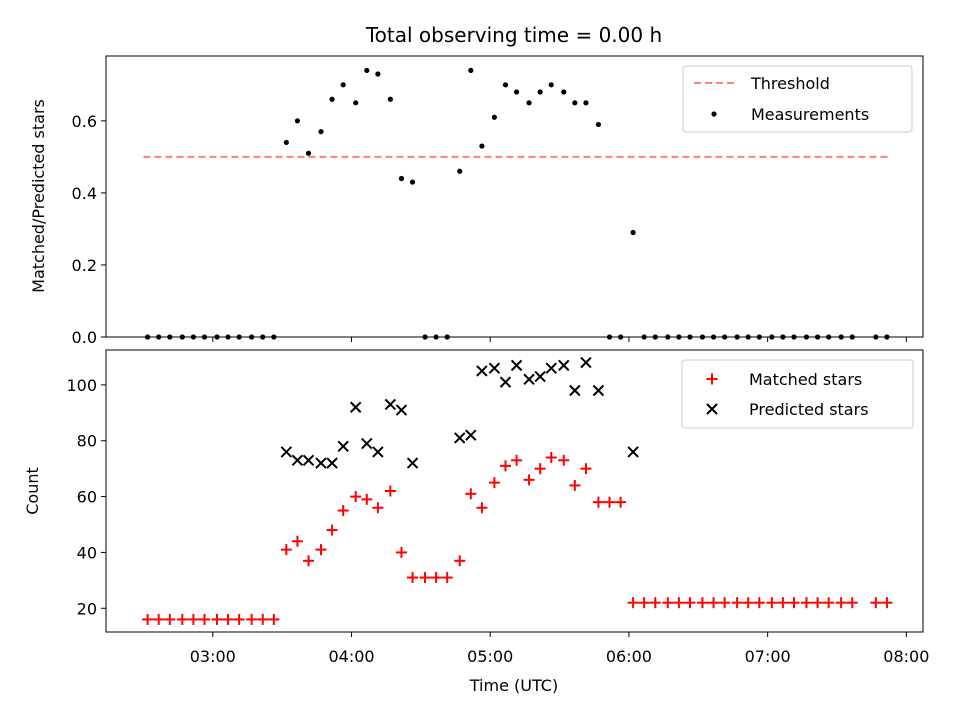 Image resolution: width=960 pixels, height=720 pixels. I want to click on time-x-tick-label: 05:00, so click(490, 656).